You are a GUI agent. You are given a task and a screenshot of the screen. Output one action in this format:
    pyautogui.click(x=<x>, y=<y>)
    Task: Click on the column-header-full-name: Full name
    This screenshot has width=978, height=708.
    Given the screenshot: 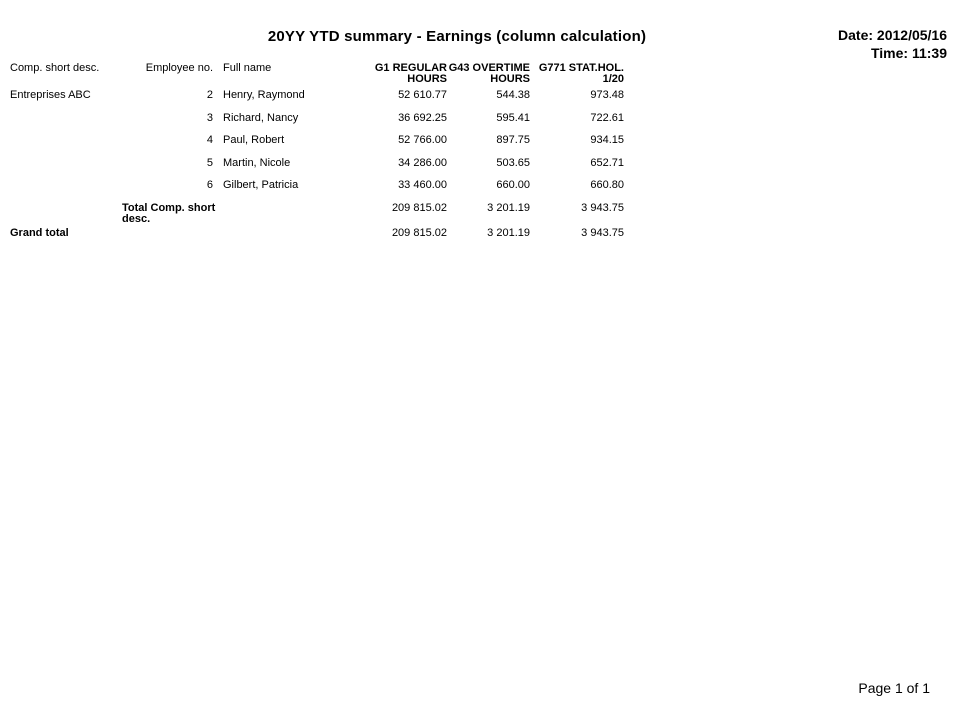 What is the action you would take?
    pyautogui.click(x=247, y=68)
    